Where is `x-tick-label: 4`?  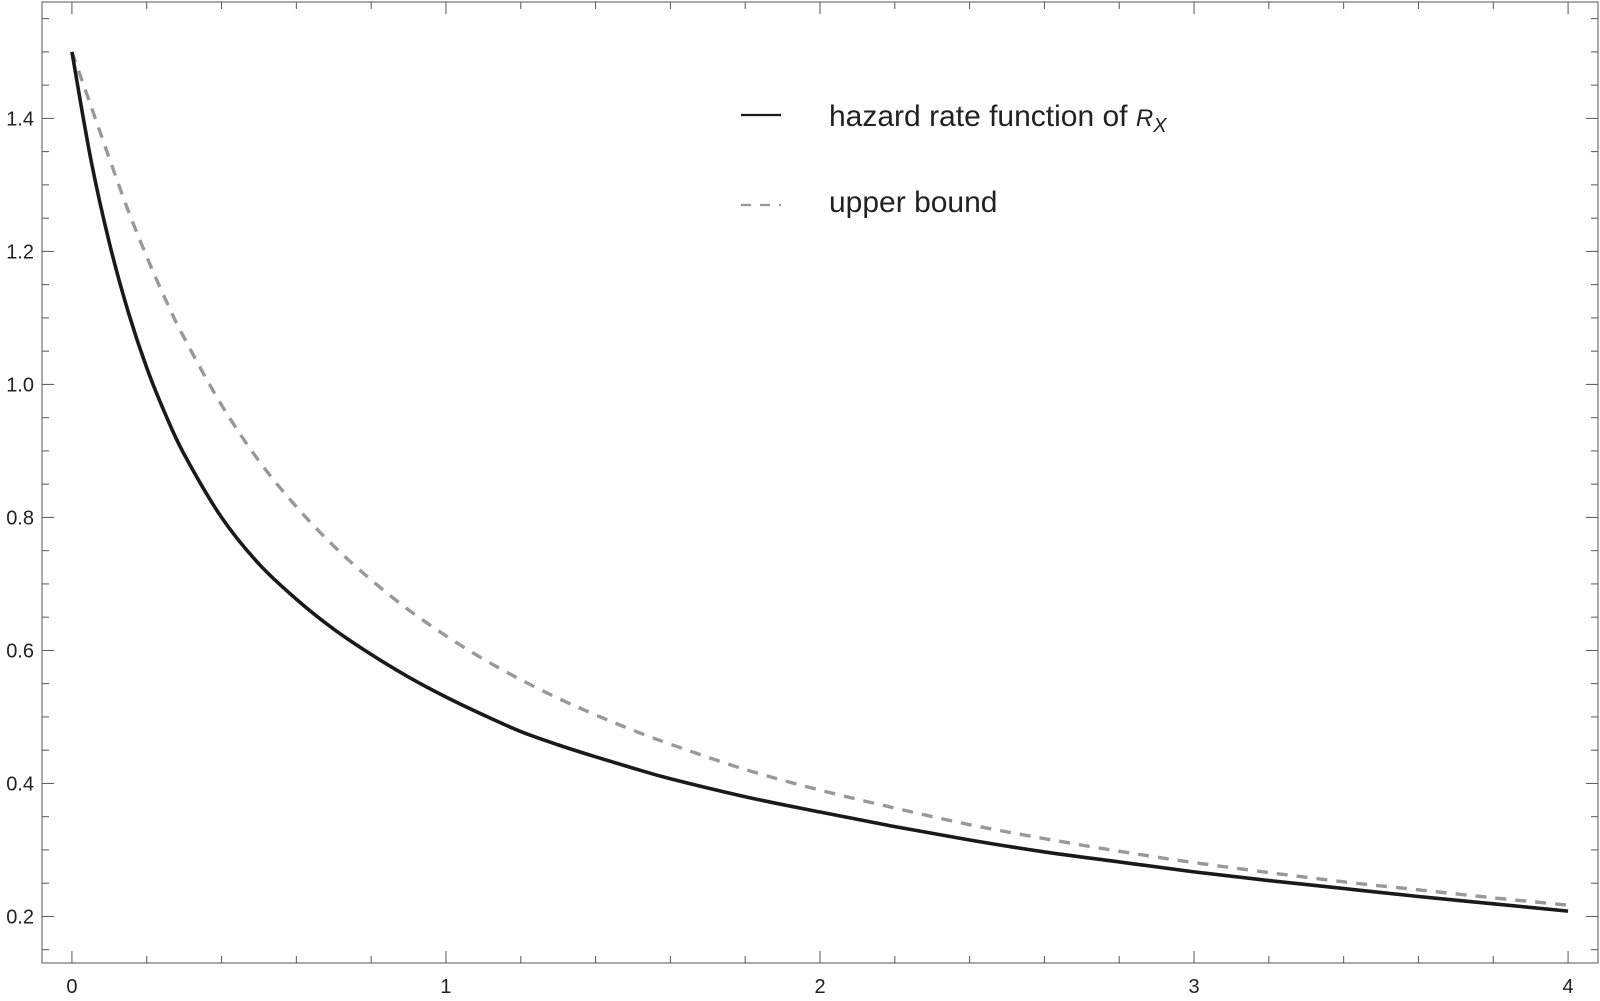 x-tick-label: 4 is located at coordinates (1568, 987).